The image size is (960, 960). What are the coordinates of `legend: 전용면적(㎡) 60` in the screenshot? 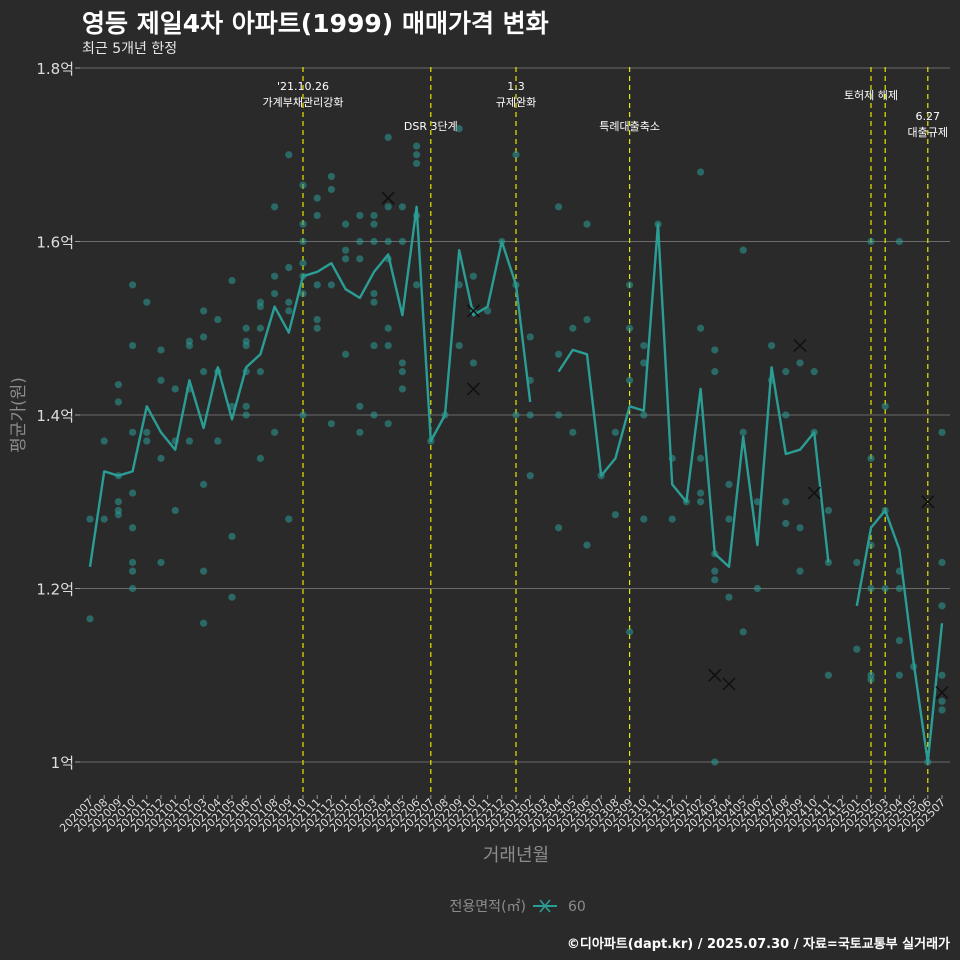 It's located at (518, 907).